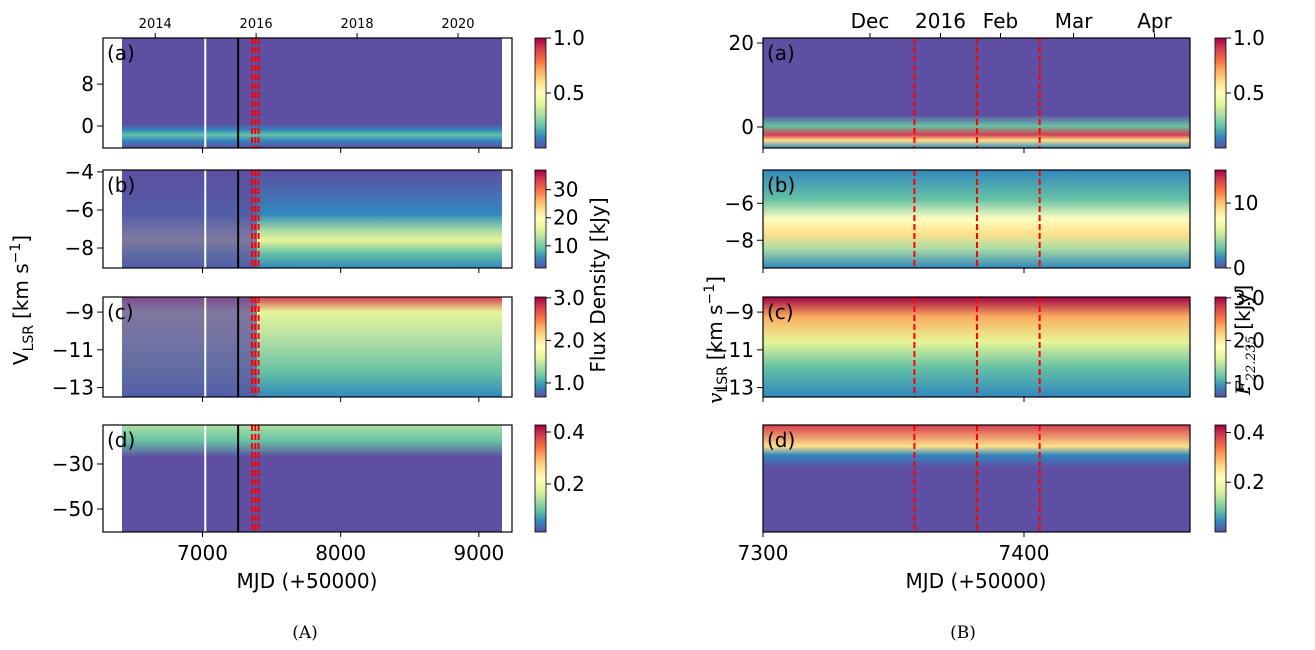 The height and width of the screenshot is (650, 1315). I want to click on label-part: v, so click(715, 398).